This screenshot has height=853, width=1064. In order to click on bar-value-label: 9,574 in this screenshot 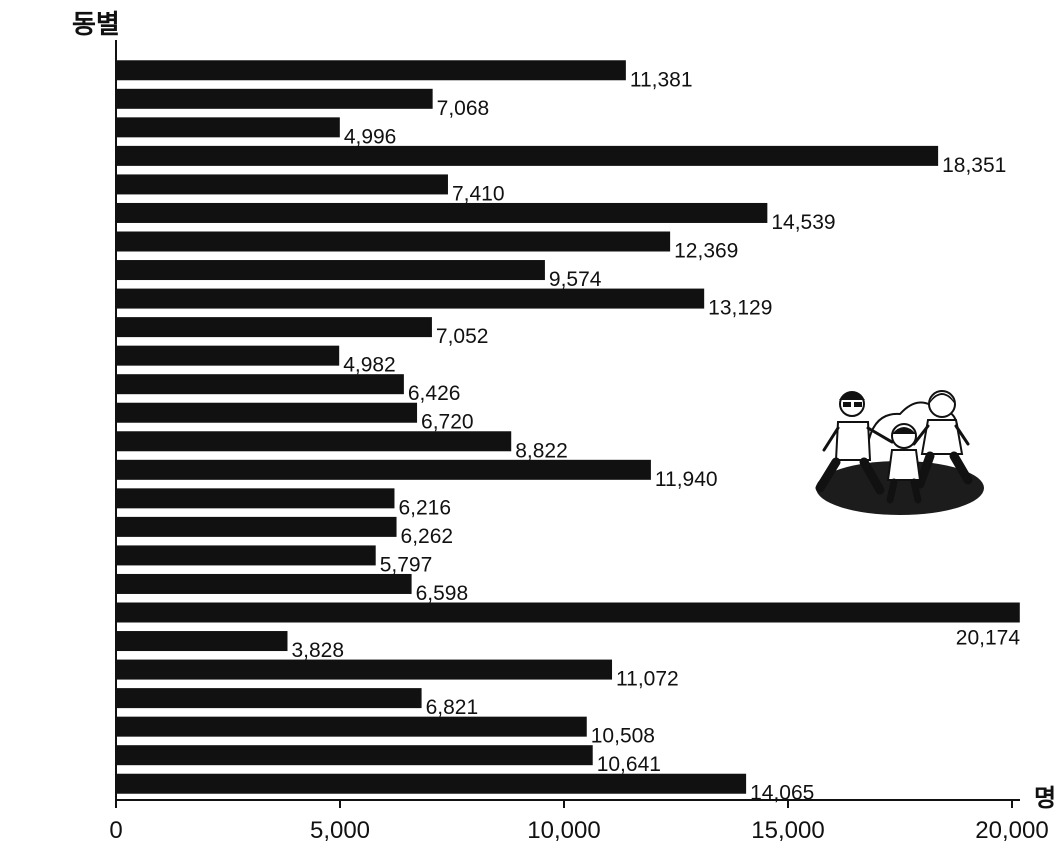, I will do `click(575, 279)`.